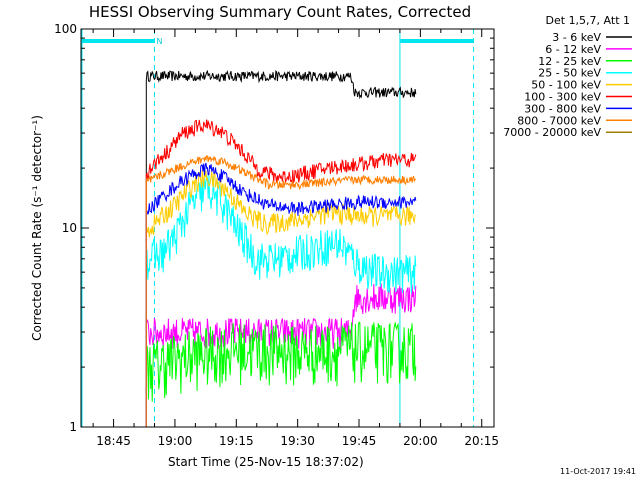  What do you see at coordinates (175, 441) in the screenshot?
I see `x-tick-label: 19:00` at bounding box center [175, 441].